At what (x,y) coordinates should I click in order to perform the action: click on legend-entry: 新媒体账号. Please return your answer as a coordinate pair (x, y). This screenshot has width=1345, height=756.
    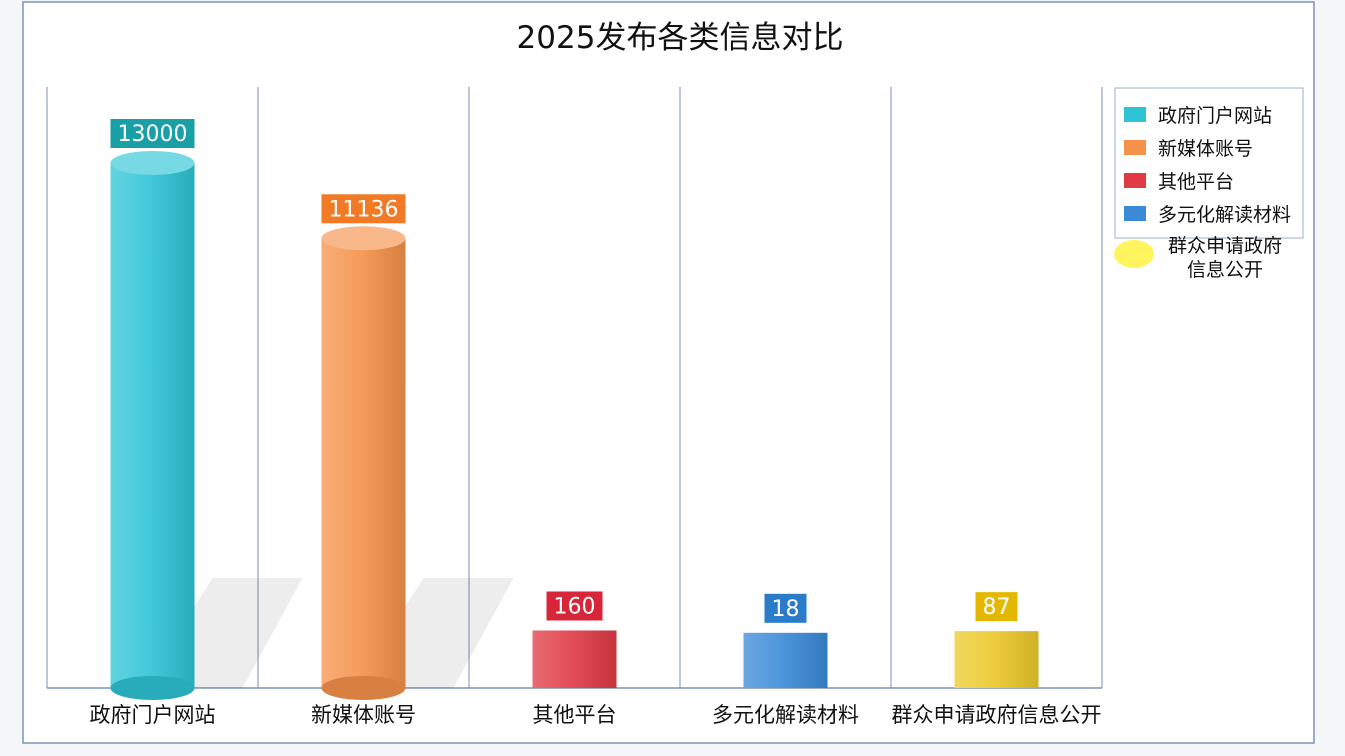
    Looking at the image, I should click on (1205, 149).